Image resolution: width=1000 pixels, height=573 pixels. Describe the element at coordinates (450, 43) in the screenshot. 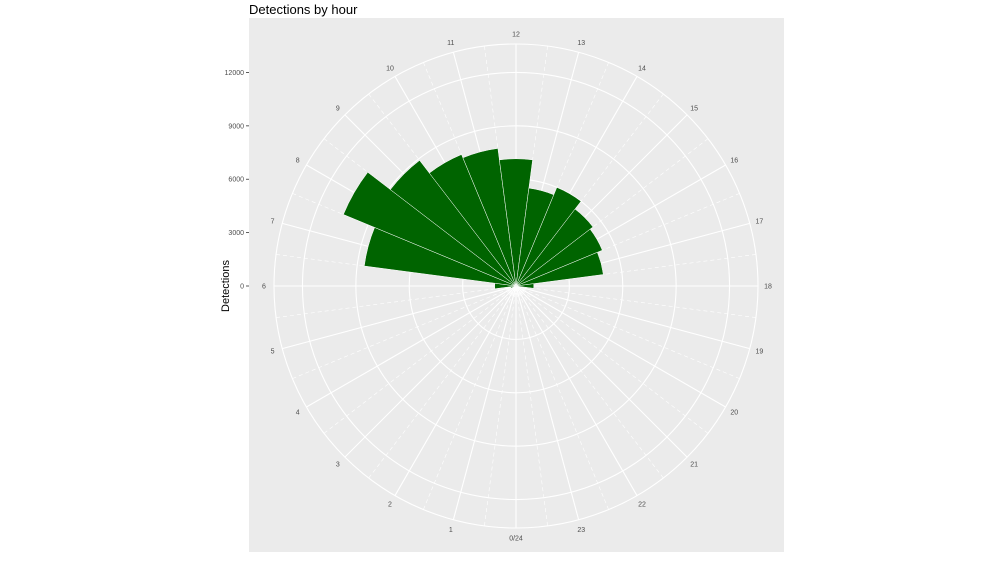

I see `hour-label: 11` at that location.